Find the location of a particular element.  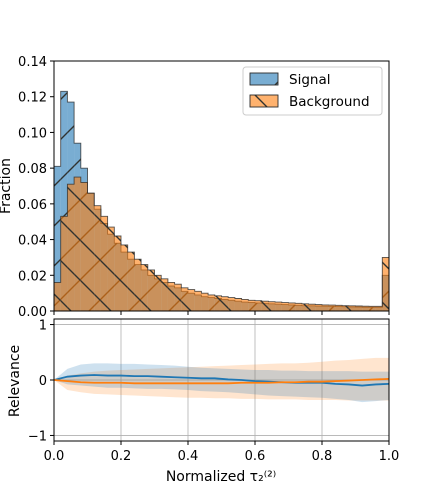

relevance-x-axis-label: Normalized τ₂⁽²⁾ is located at coordinates (221, 477).